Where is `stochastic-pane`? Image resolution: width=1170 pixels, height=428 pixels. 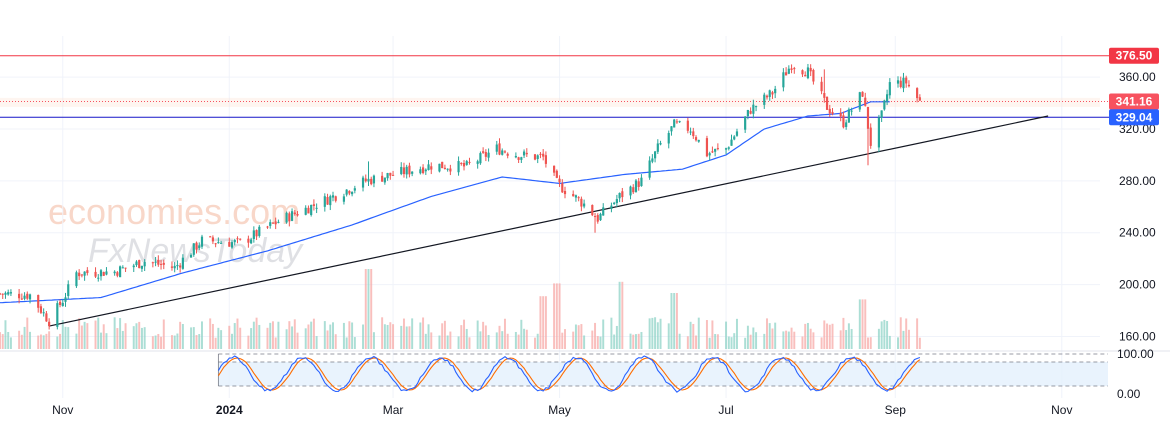 stochastic-pane is located at coordinates (662, 373).